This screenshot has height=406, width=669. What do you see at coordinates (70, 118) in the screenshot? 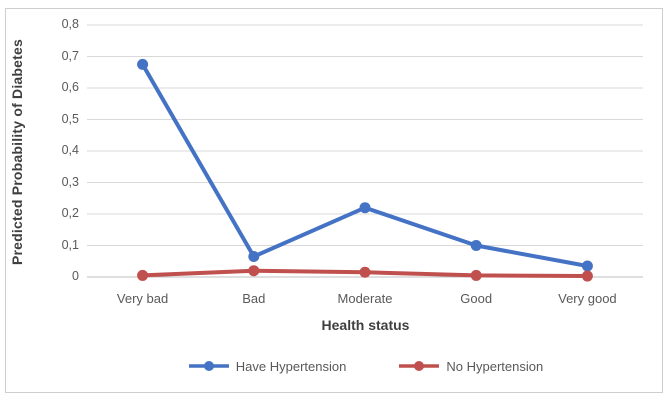
I see `y-tick-label: 0,5` at bounding box center [70, 118].